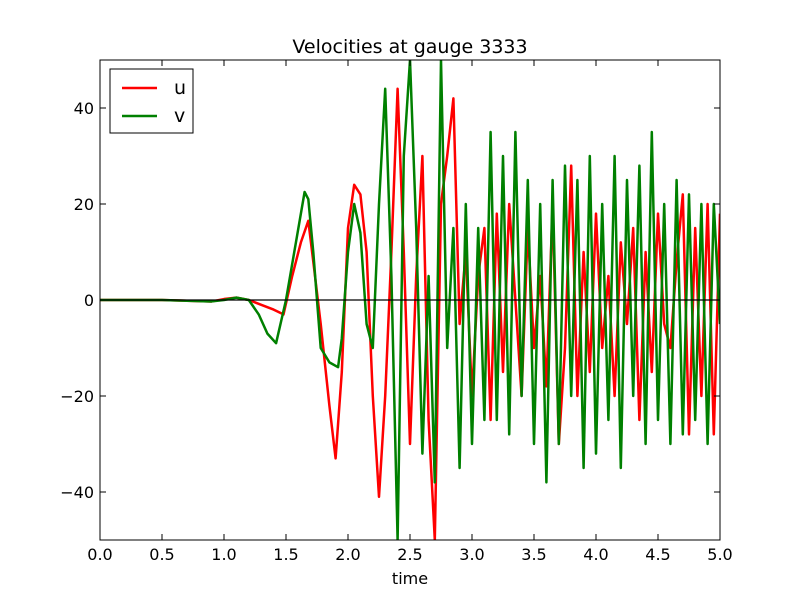 This screenshot has width=800, height=600. Describe the element at coordinates (533, 554) in the screenshot. I see `x-tick-label: 3.5` at that location.